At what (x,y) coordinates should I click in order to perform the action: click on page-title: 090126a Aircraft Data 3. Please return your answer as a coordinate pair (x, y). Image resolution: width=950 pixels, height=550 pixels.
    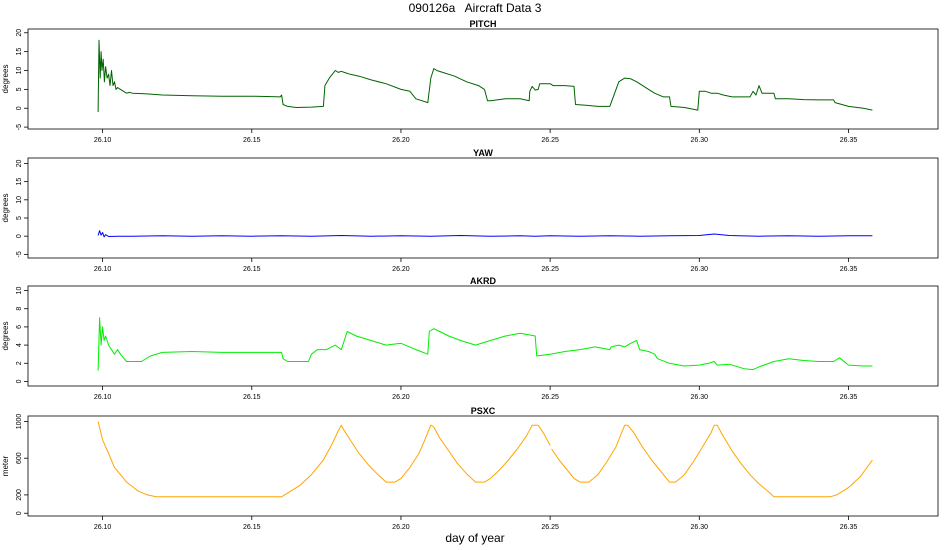
    Looking at the image, I should click on (475, 8).